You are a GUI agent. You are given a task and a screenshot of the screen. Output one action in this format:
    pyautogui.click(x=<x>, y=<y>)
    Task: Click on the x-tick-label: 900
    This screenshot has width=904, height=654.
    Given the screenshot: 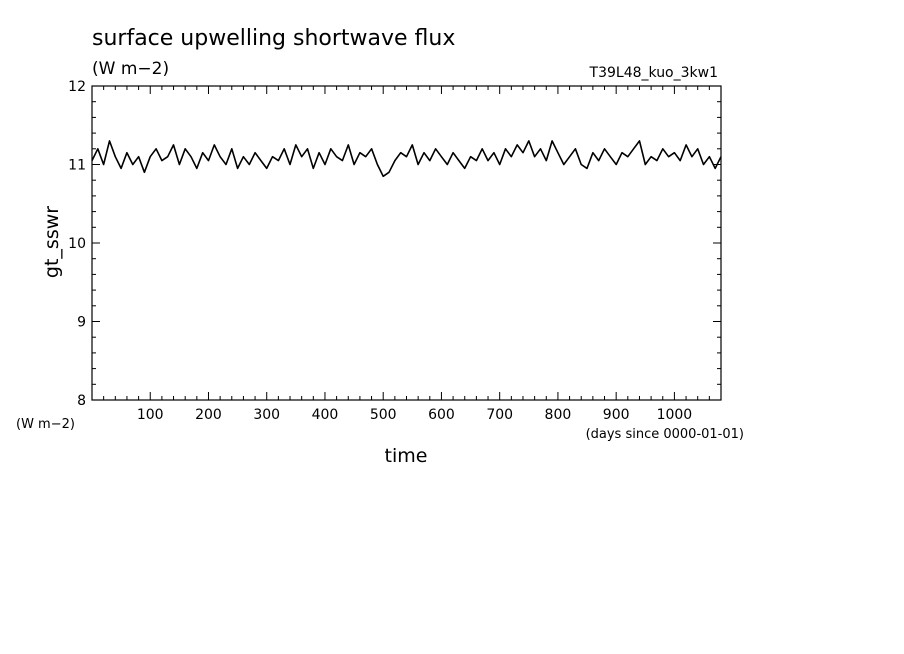 What is the action you would take?
    pyautogui.click(x=616, y=415)
    